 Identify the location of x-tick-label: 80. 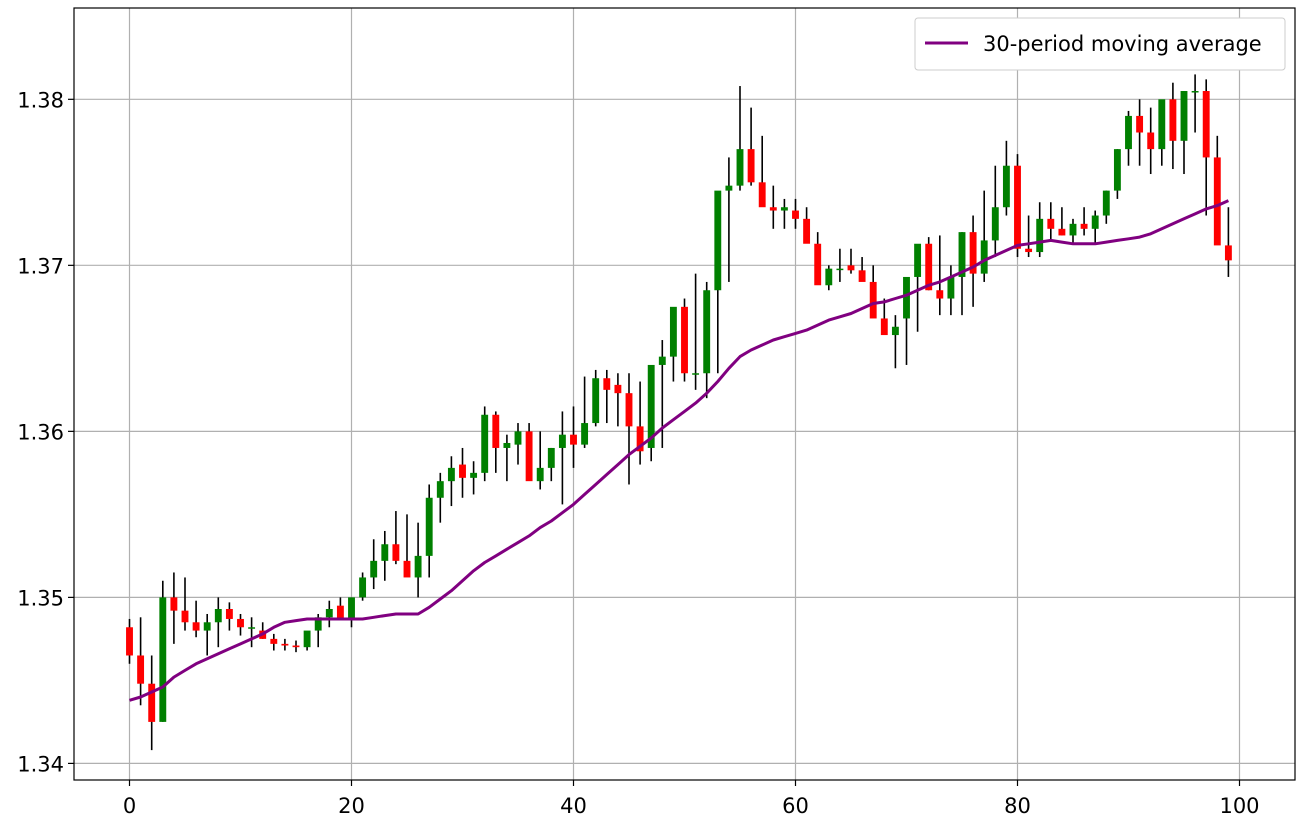
(1017, 806).